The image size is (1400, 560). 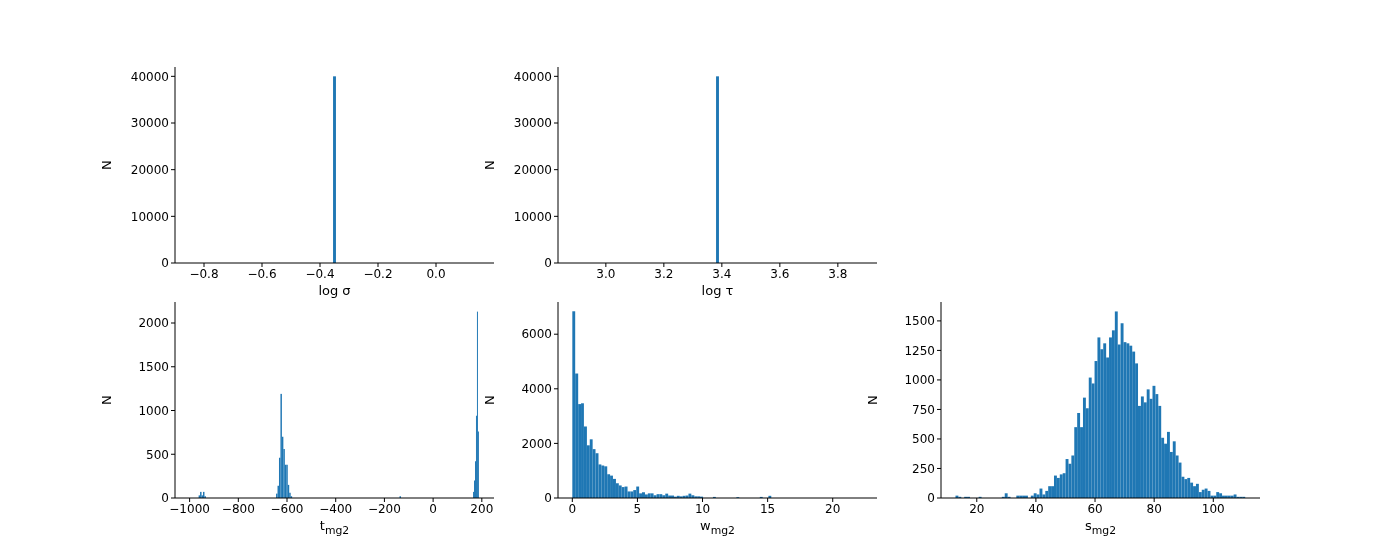 What do you see at coordinates (320, 273) in the screenshot?
I see `x-tick-label: −0.4` at bounding box center [320, 273].